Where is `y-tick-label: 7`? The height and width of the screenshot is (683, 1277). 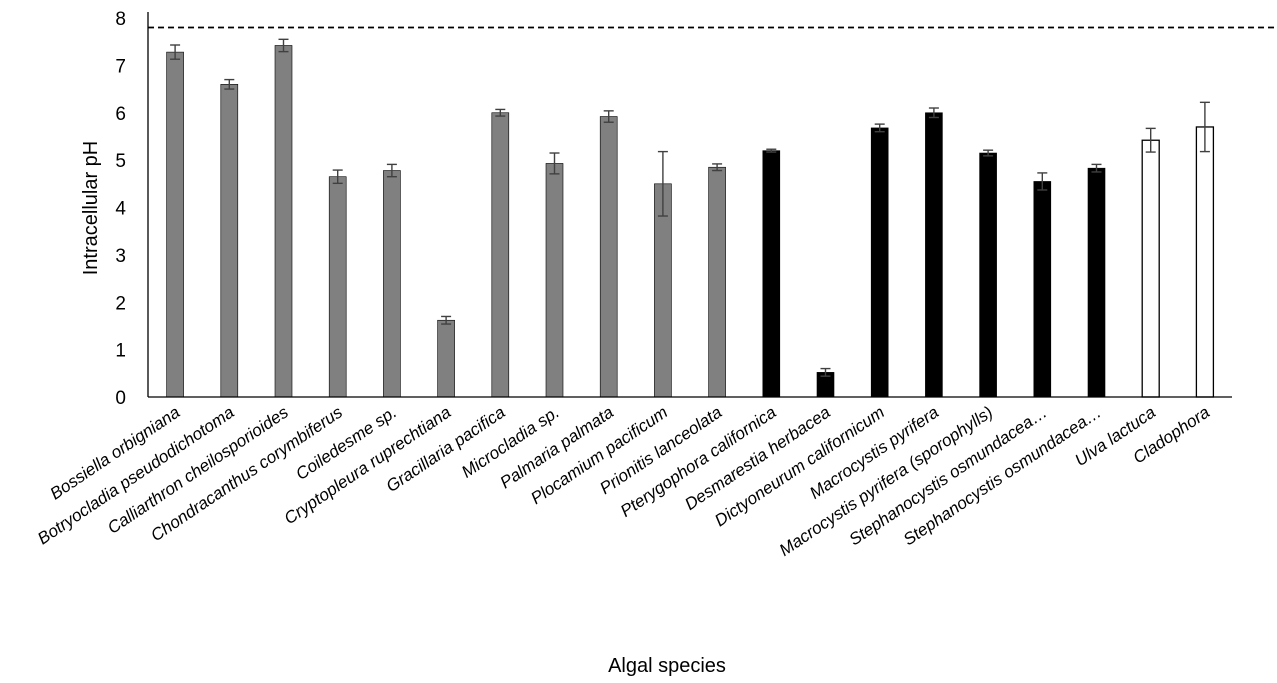 y-tick-label: 7 is located at coordinates (120, 66).